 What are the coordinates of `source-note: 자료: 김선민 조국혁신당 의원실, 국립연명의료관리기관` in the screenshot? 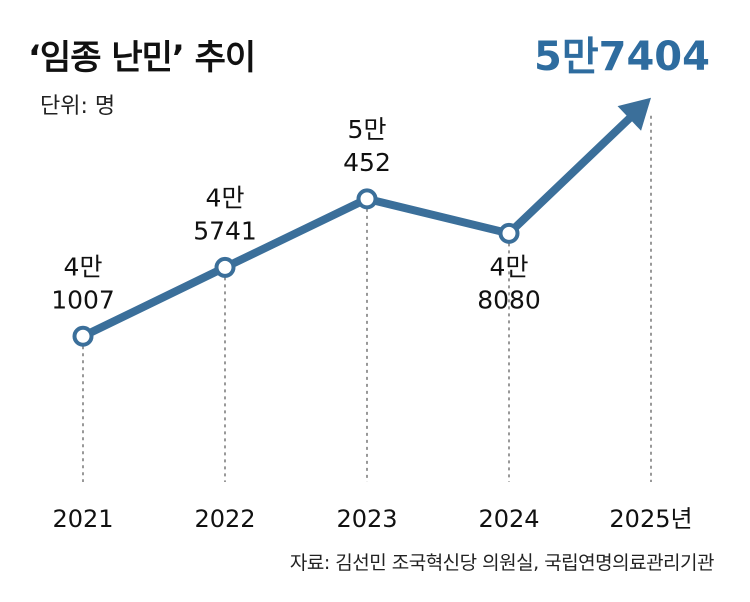 It's located at (502, 563).